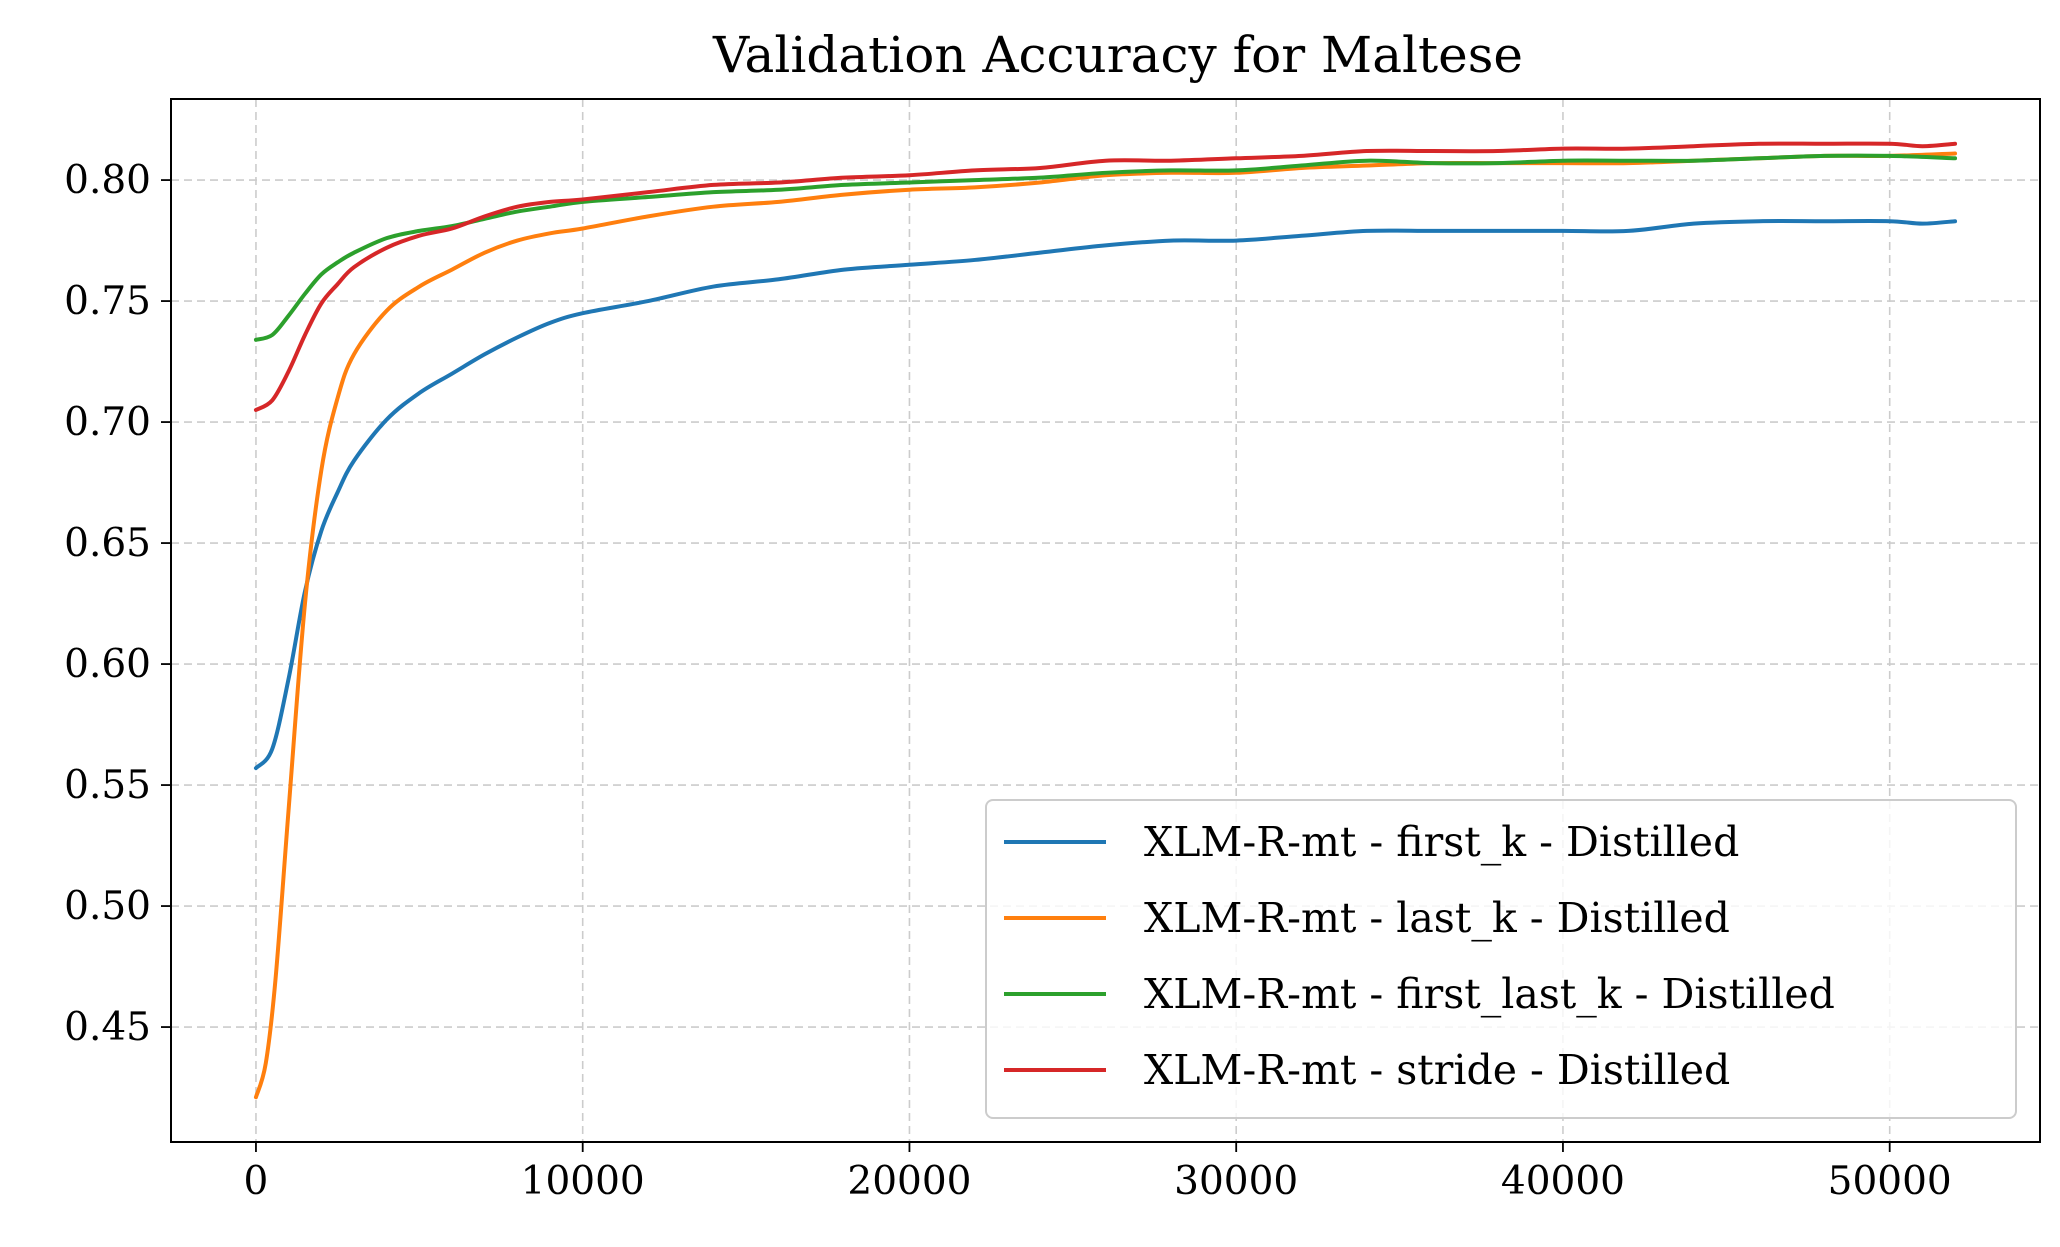 The image size is (2060, 1247). What do you see at coordinates (107, 180) in the screenshot?
I see `y-tick-label: 0.80` at bounding box center [107, 180].